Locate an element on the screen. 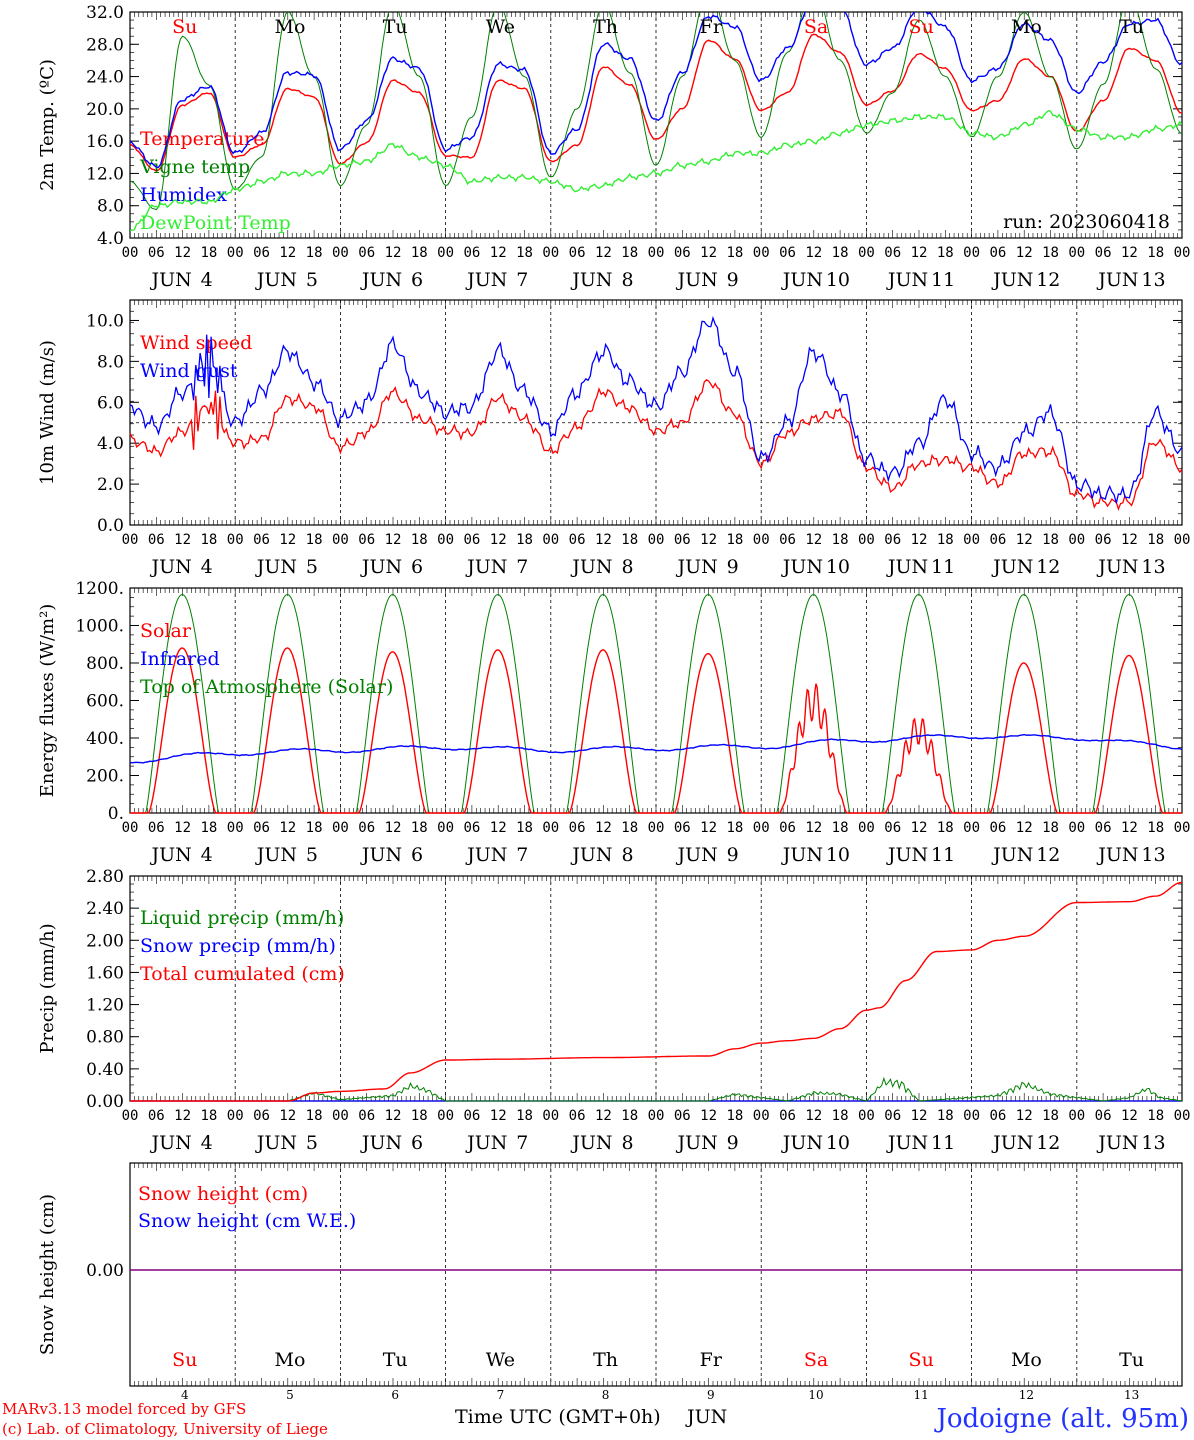 Image resolution: width=1194 pixels, height=1440 pixels. y-tick-label: 1000. is located at coordinates (99, 627).